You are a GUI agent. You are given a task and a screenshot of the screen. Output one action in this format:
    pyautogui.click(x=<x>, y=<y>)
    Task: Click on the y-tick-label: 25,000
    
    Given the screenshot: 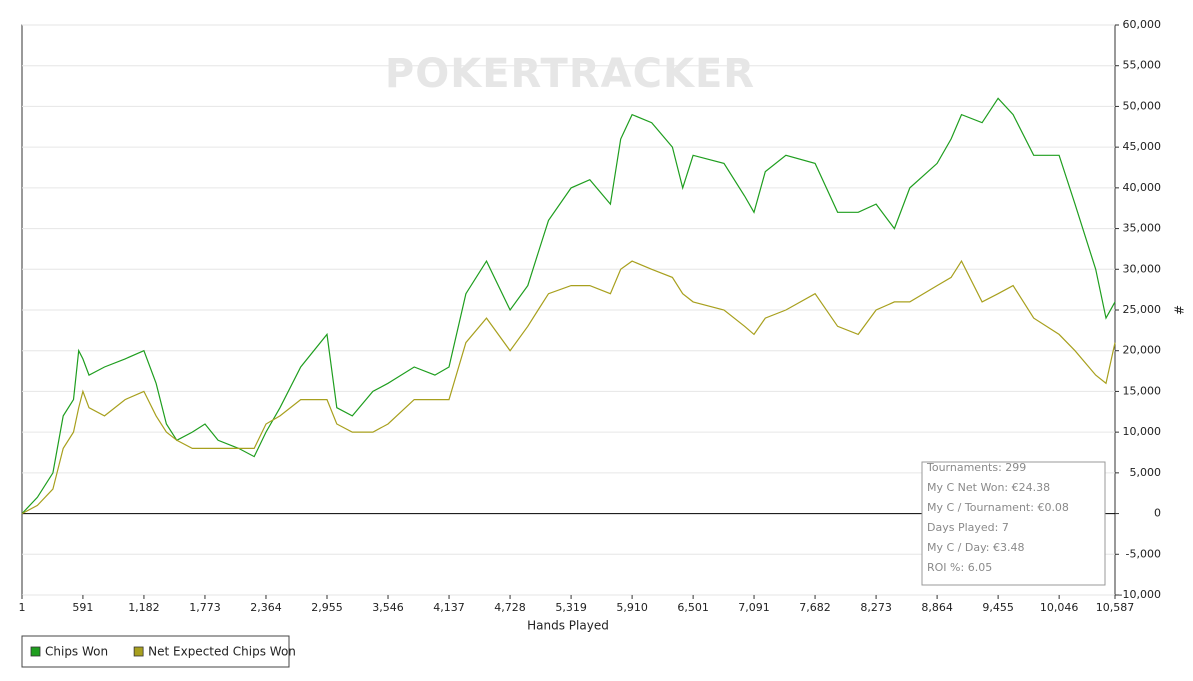 What is the action you would take?
    pyautogui.click(x=1142, y=309)
    